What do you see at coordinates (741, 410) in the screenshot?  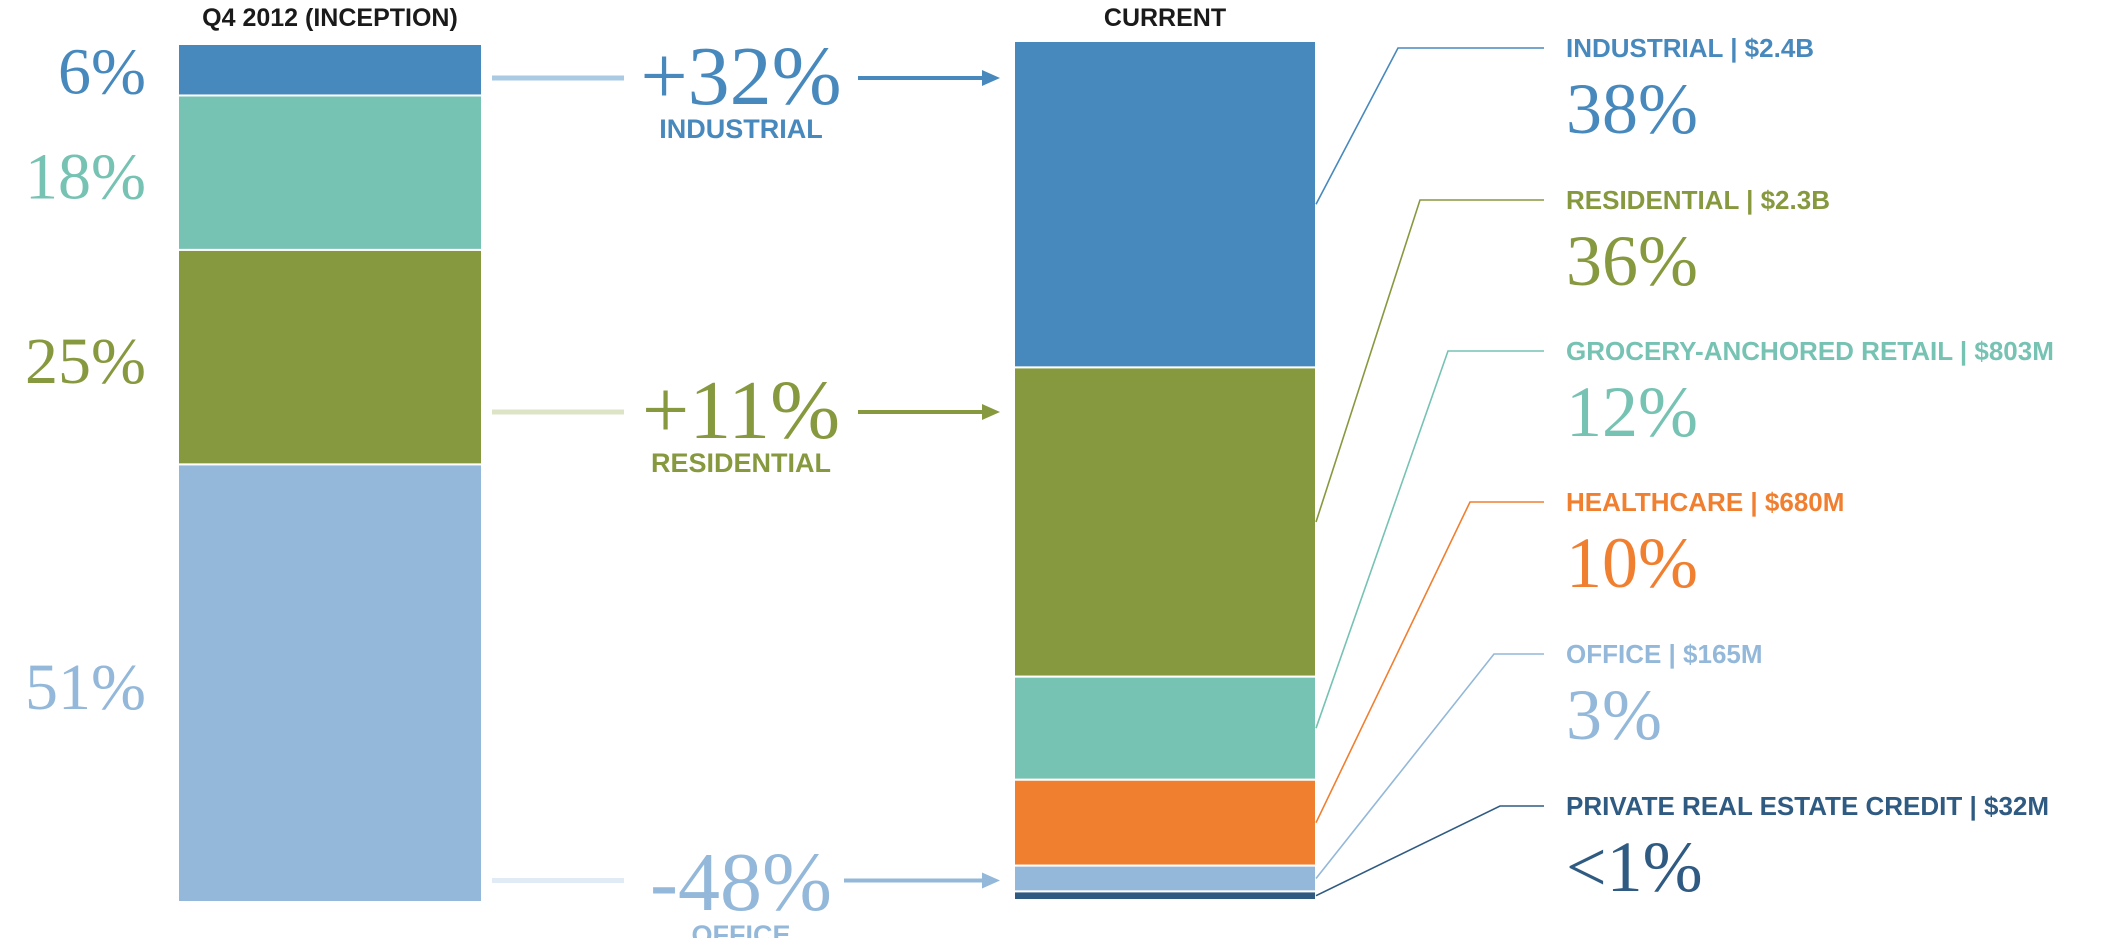 I see `change-value-residential: +11%` at bounding box center [741, 410].